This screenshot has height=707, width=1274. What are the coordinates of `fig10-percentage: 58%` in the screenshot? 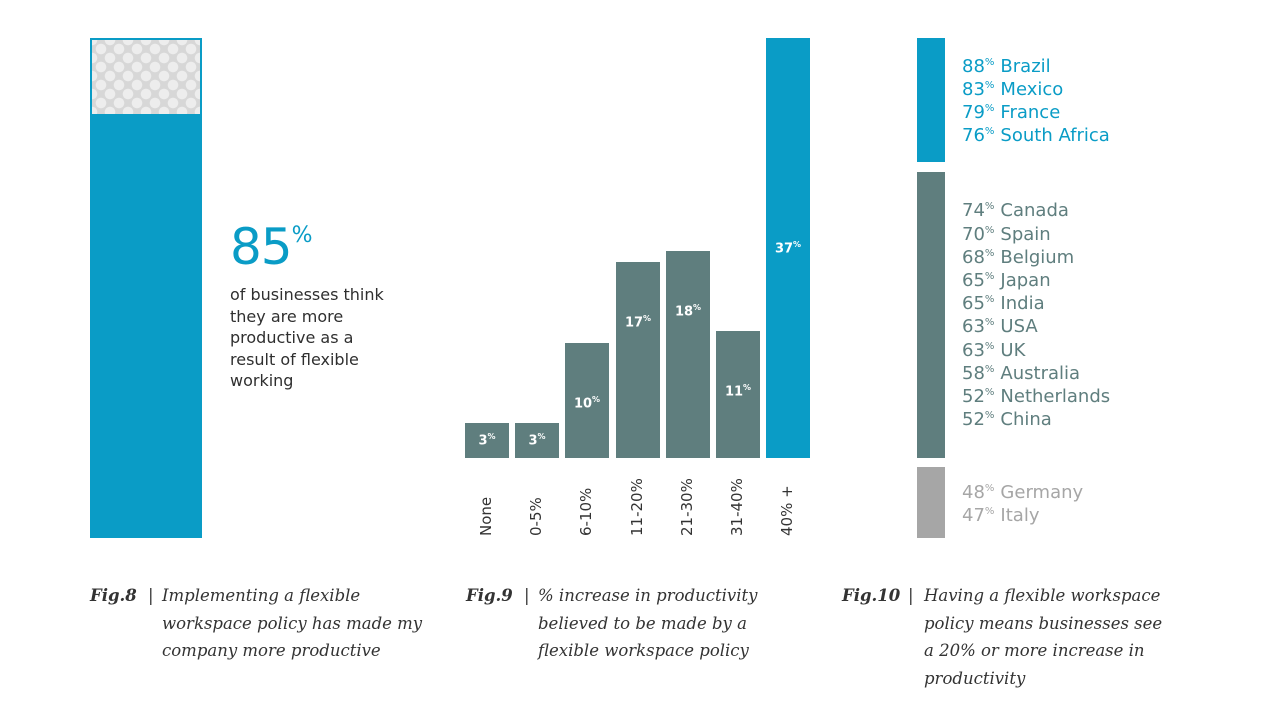 It's located at (978, 373).